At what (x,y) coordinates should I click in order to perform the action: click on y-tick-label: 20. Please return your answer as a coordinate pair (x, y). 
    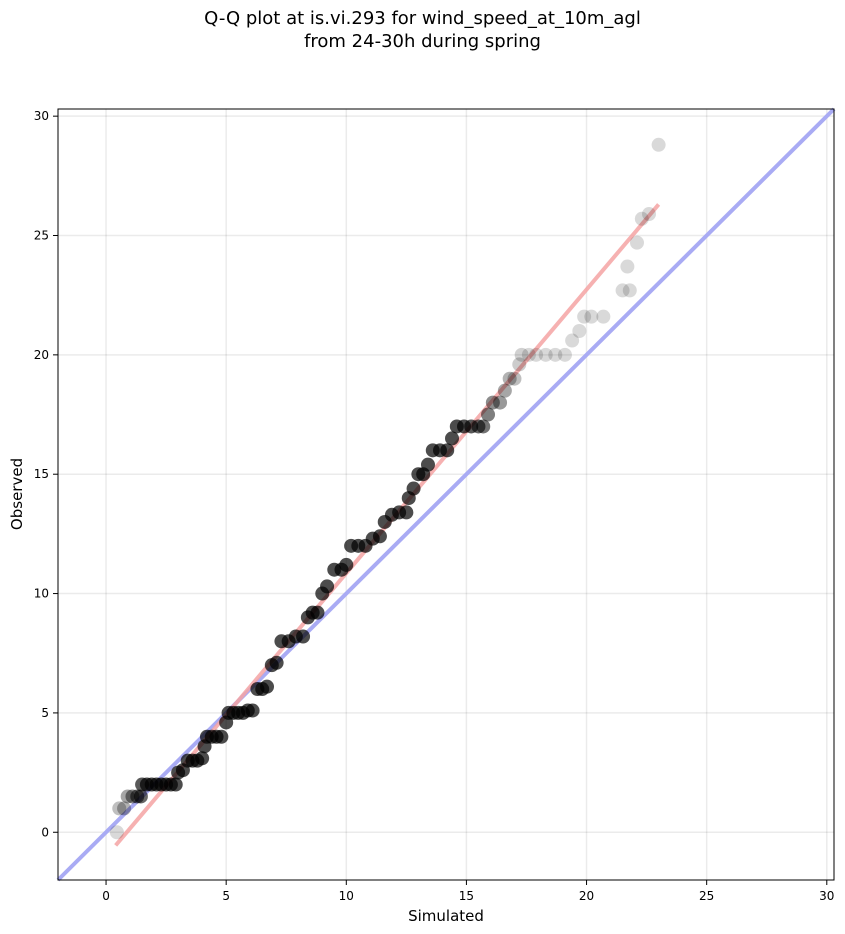
    Looking at the image, I should click on (41, 355).